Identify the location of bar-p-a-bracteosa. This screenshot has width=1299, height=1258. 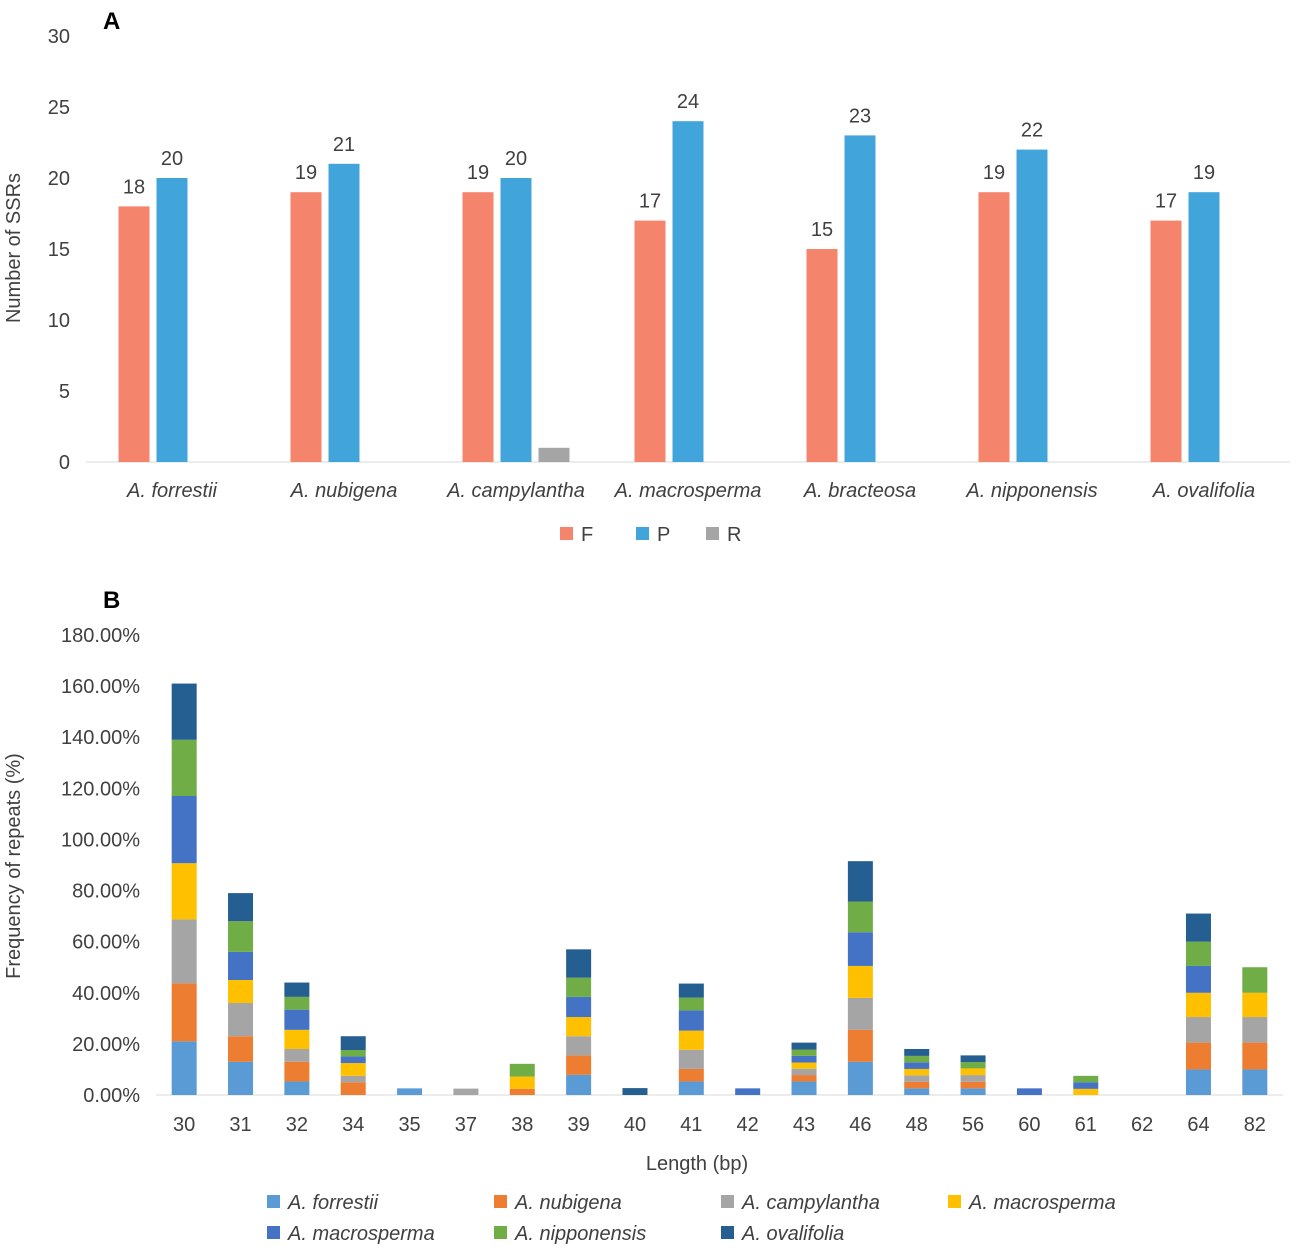
(860, 298).